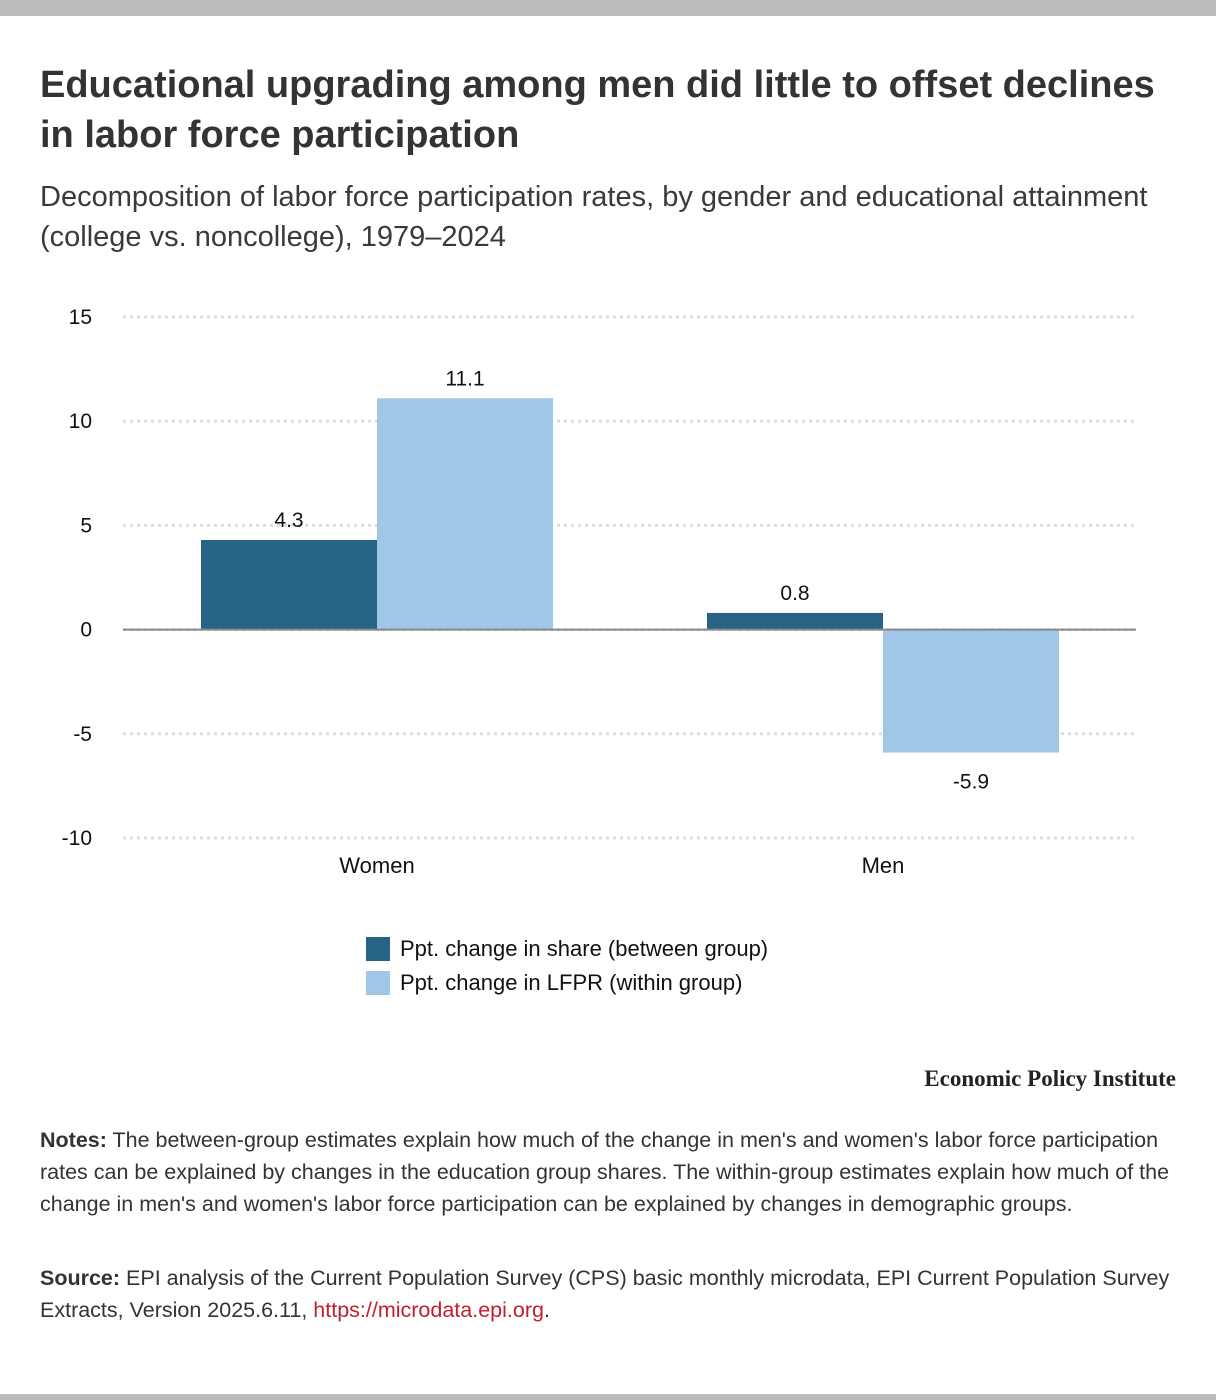  What do you see at coordinates (608, 1397) in the screenshot?
I see `bottom-frame-bar` at bounding box center [608, 1397].